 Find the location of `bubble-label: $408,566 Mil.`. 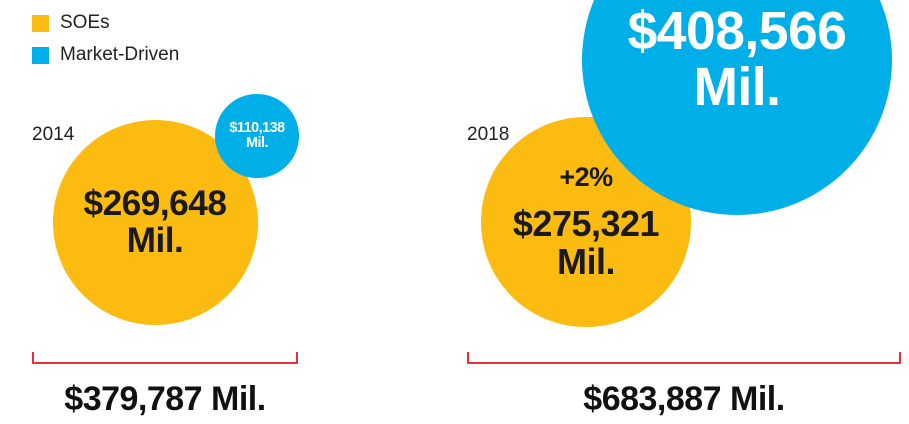

bubble-label: $408,566 Mil. is located at coordinates (737, 59).